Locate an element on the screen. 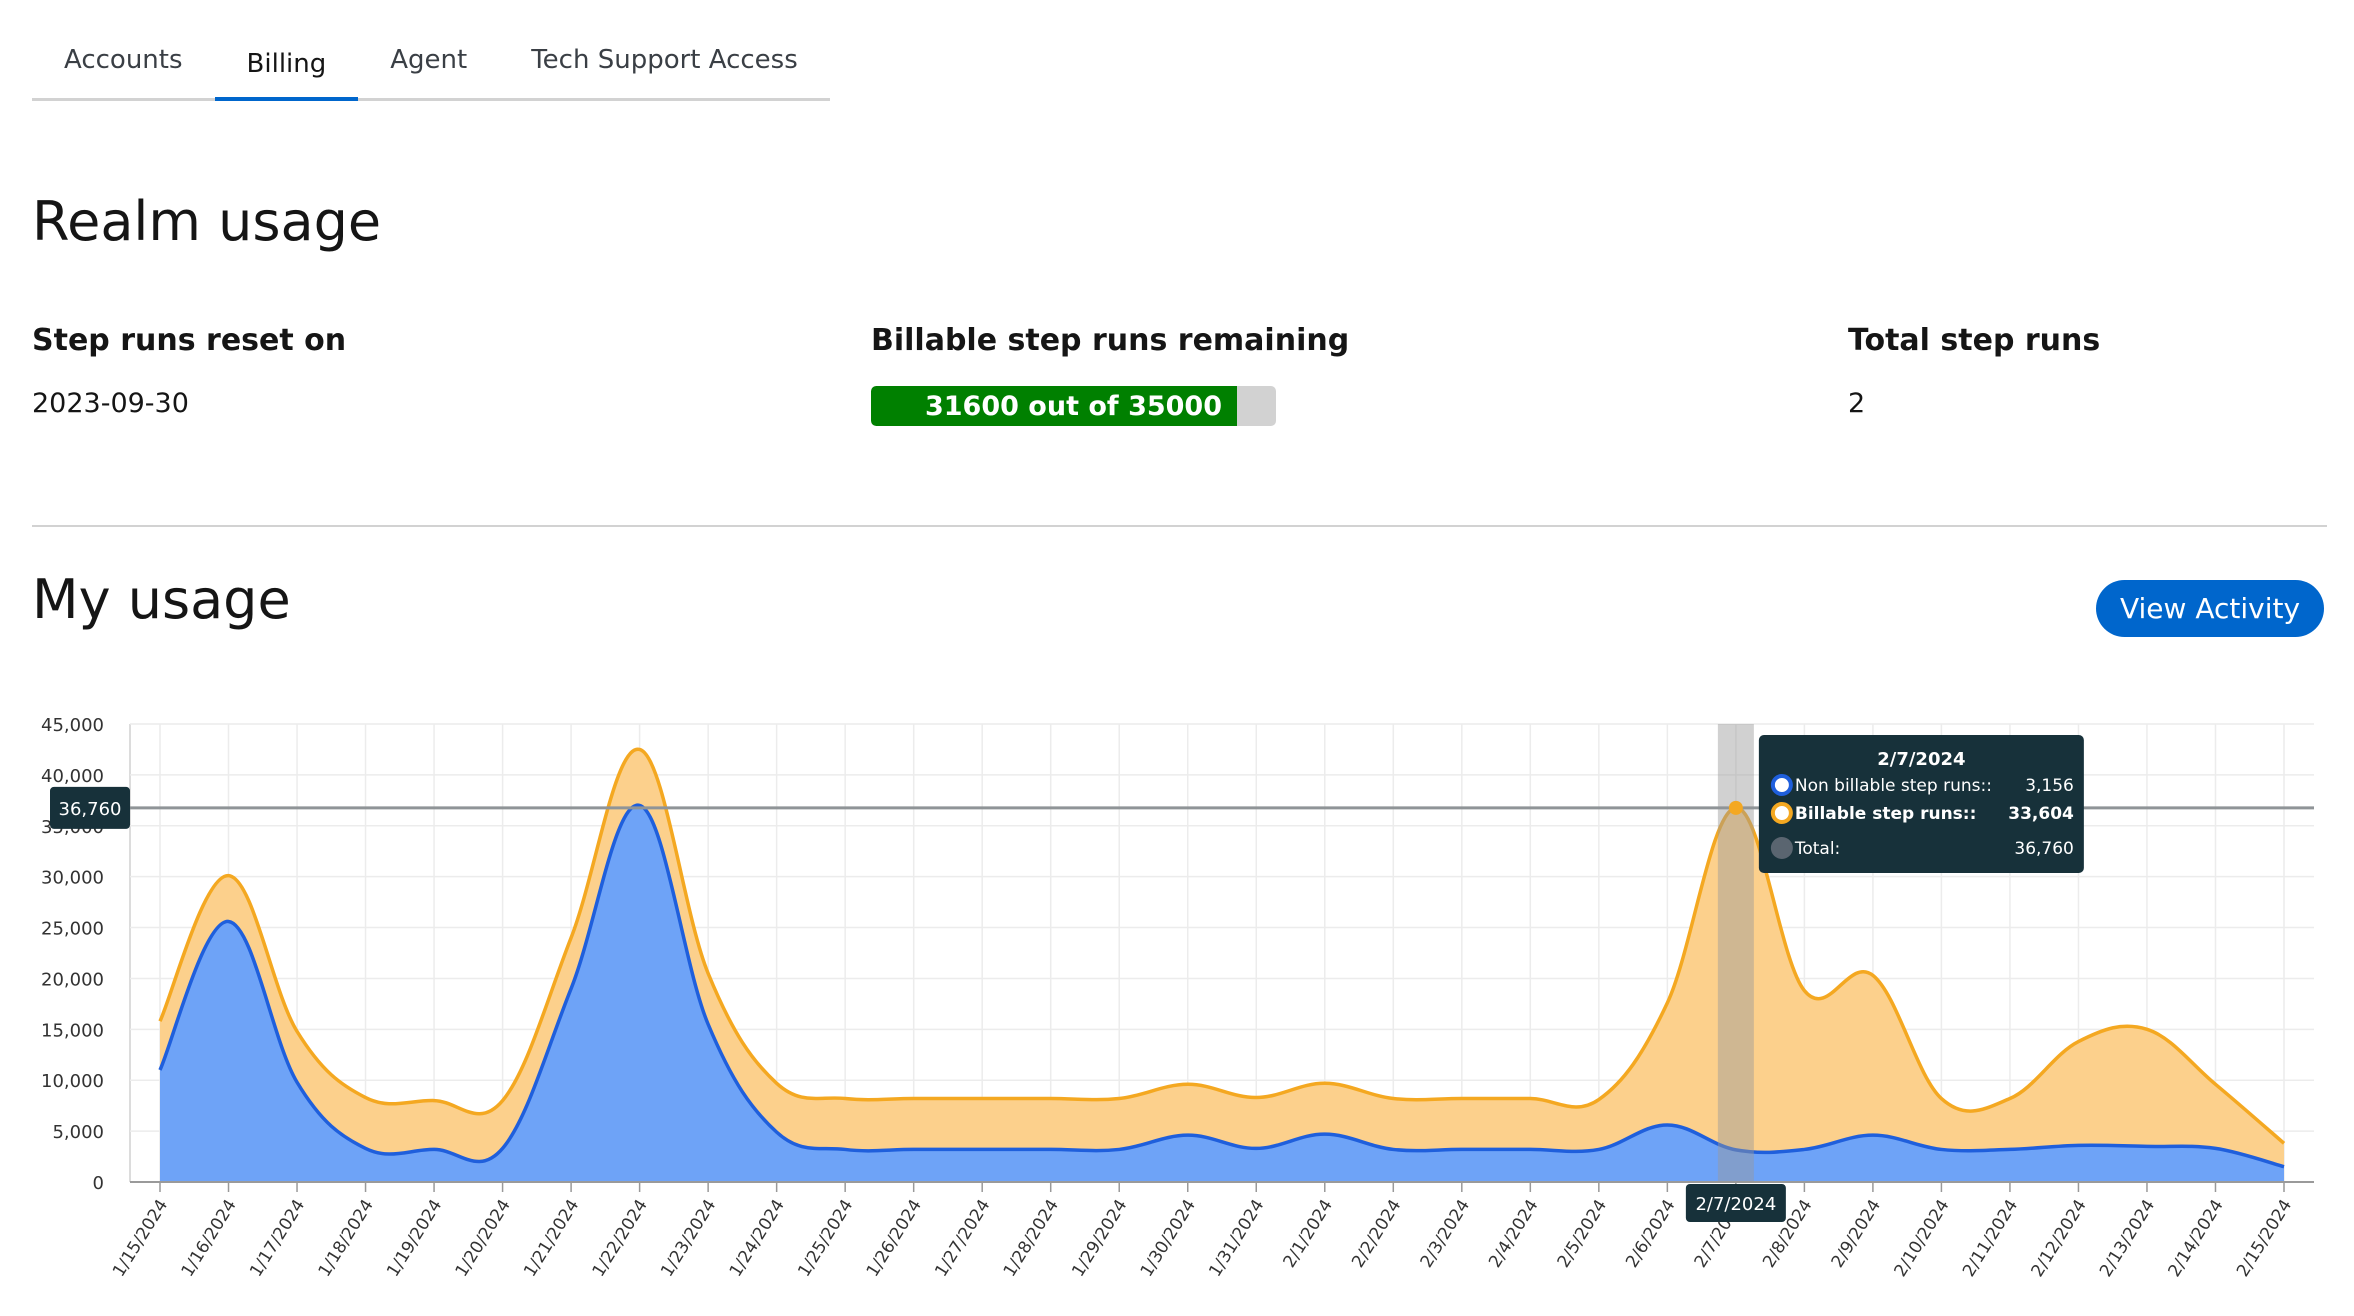 The image size is (2354, 1316). tooltip-row-value: 36,760 is located at coordinates (2043, 849).